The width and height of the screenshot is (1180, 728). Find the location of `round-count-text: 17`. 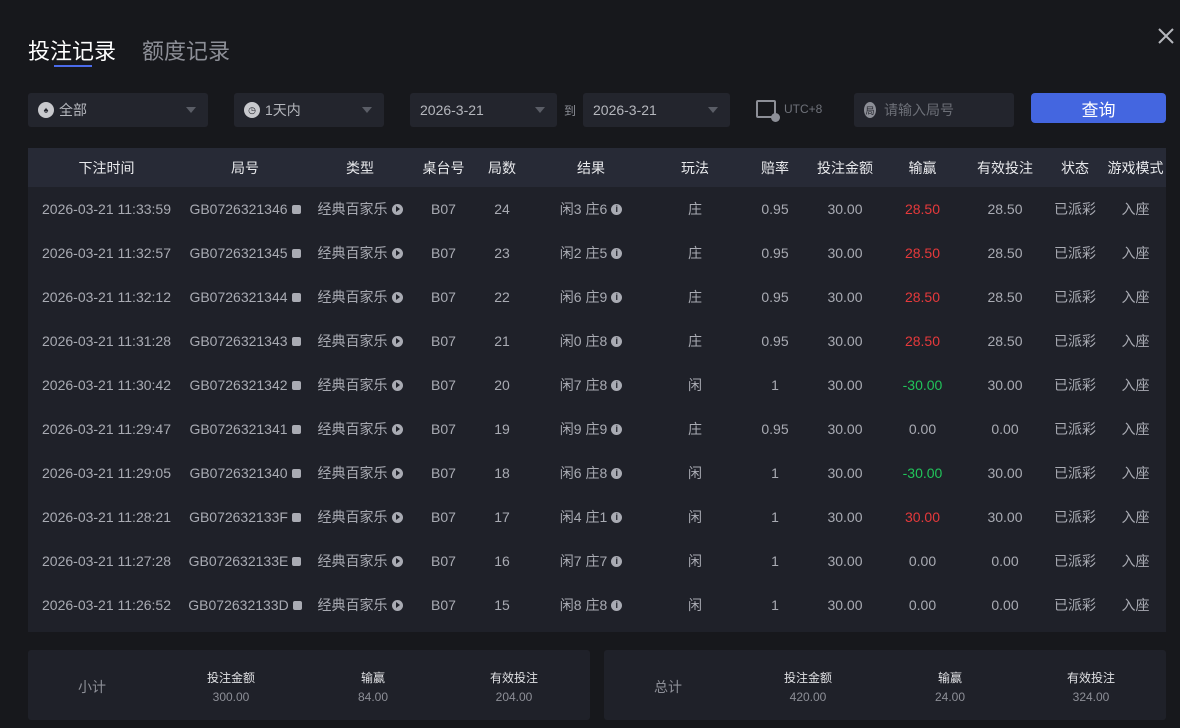

round-count-text: 17 is located at coordinates (502, 517).